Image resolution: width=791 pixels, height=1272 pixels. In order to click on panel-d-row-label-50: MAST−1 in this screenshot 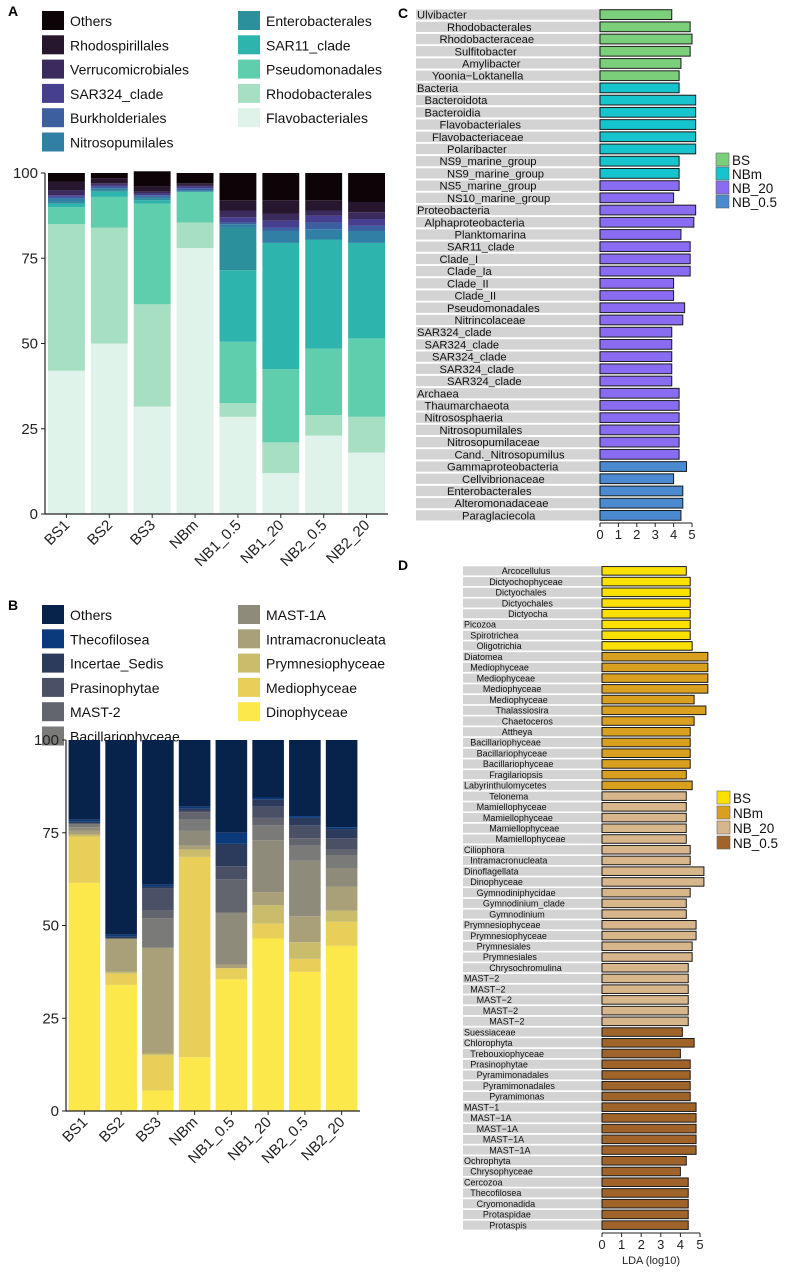, I will do `click(481, 1107)`.